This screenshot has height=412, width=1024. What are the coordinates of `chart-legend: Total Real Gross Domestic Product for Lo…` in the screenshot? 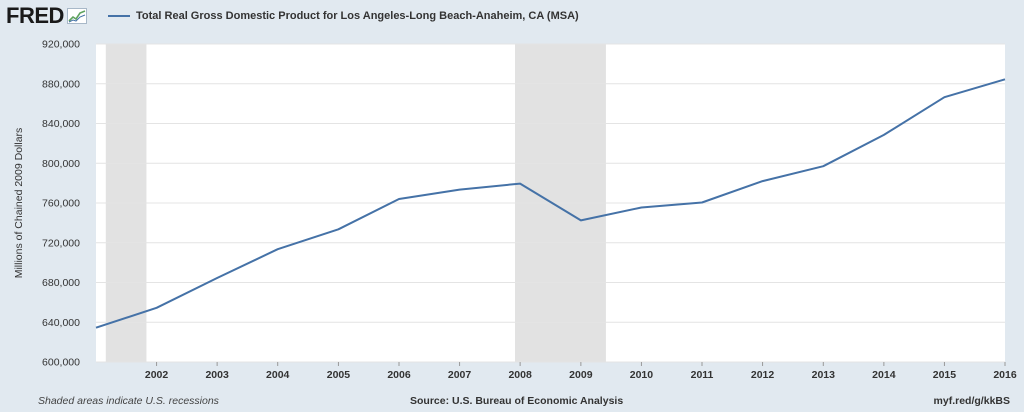 It's located at (343, 16).